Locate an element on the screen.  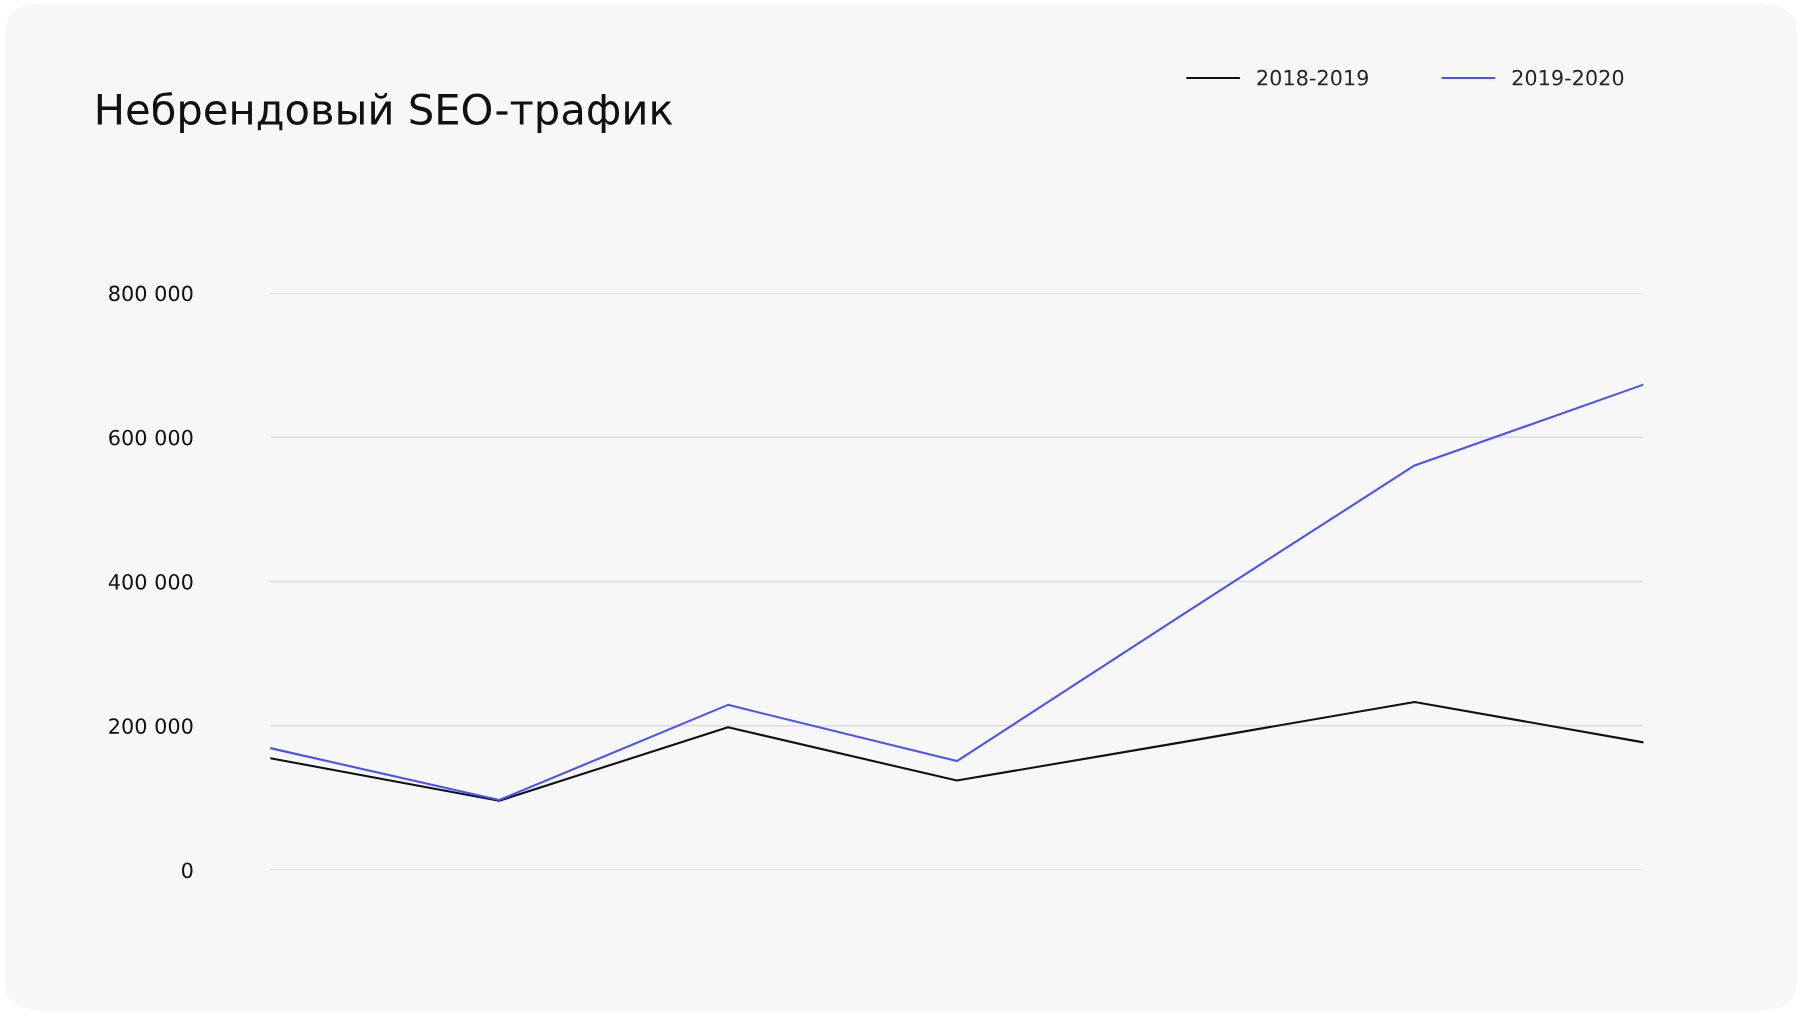
legend-label: 2018-2019 is located at coordinates (1312, 77).